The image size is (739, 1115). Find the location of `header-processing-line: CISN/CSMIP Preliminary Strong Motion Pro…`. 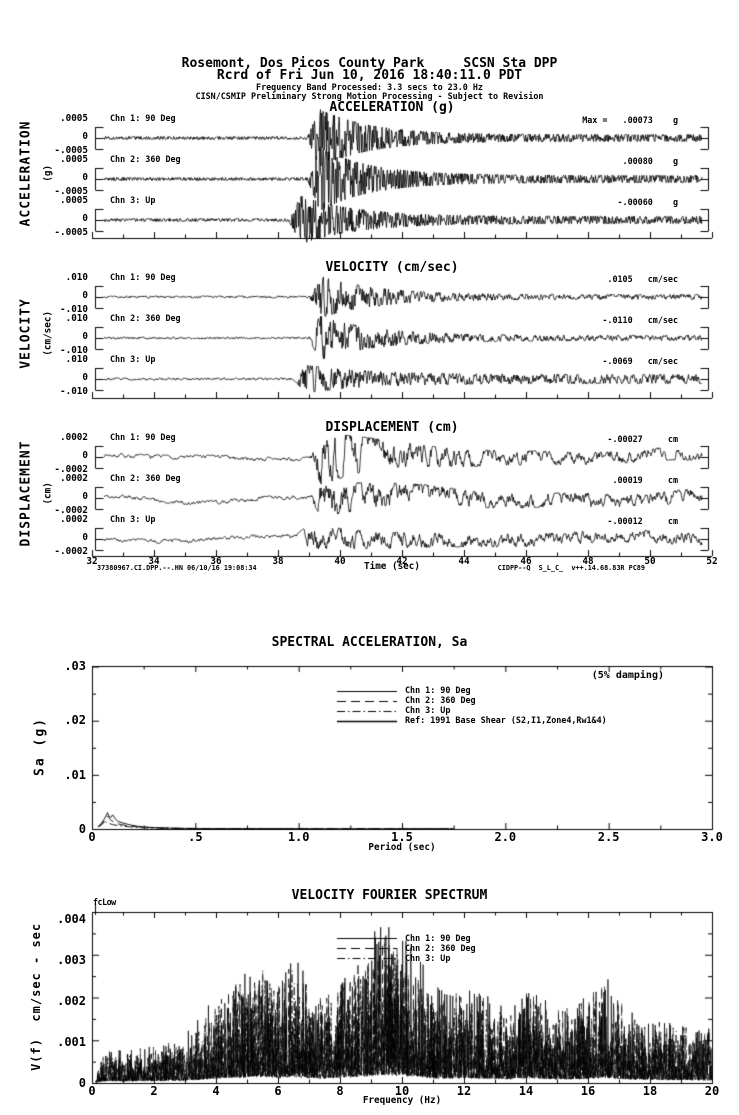

header-processing-line: CISN/CSMIP Preliminary Strong Motion Pro… is located at coordinates (369, 96).